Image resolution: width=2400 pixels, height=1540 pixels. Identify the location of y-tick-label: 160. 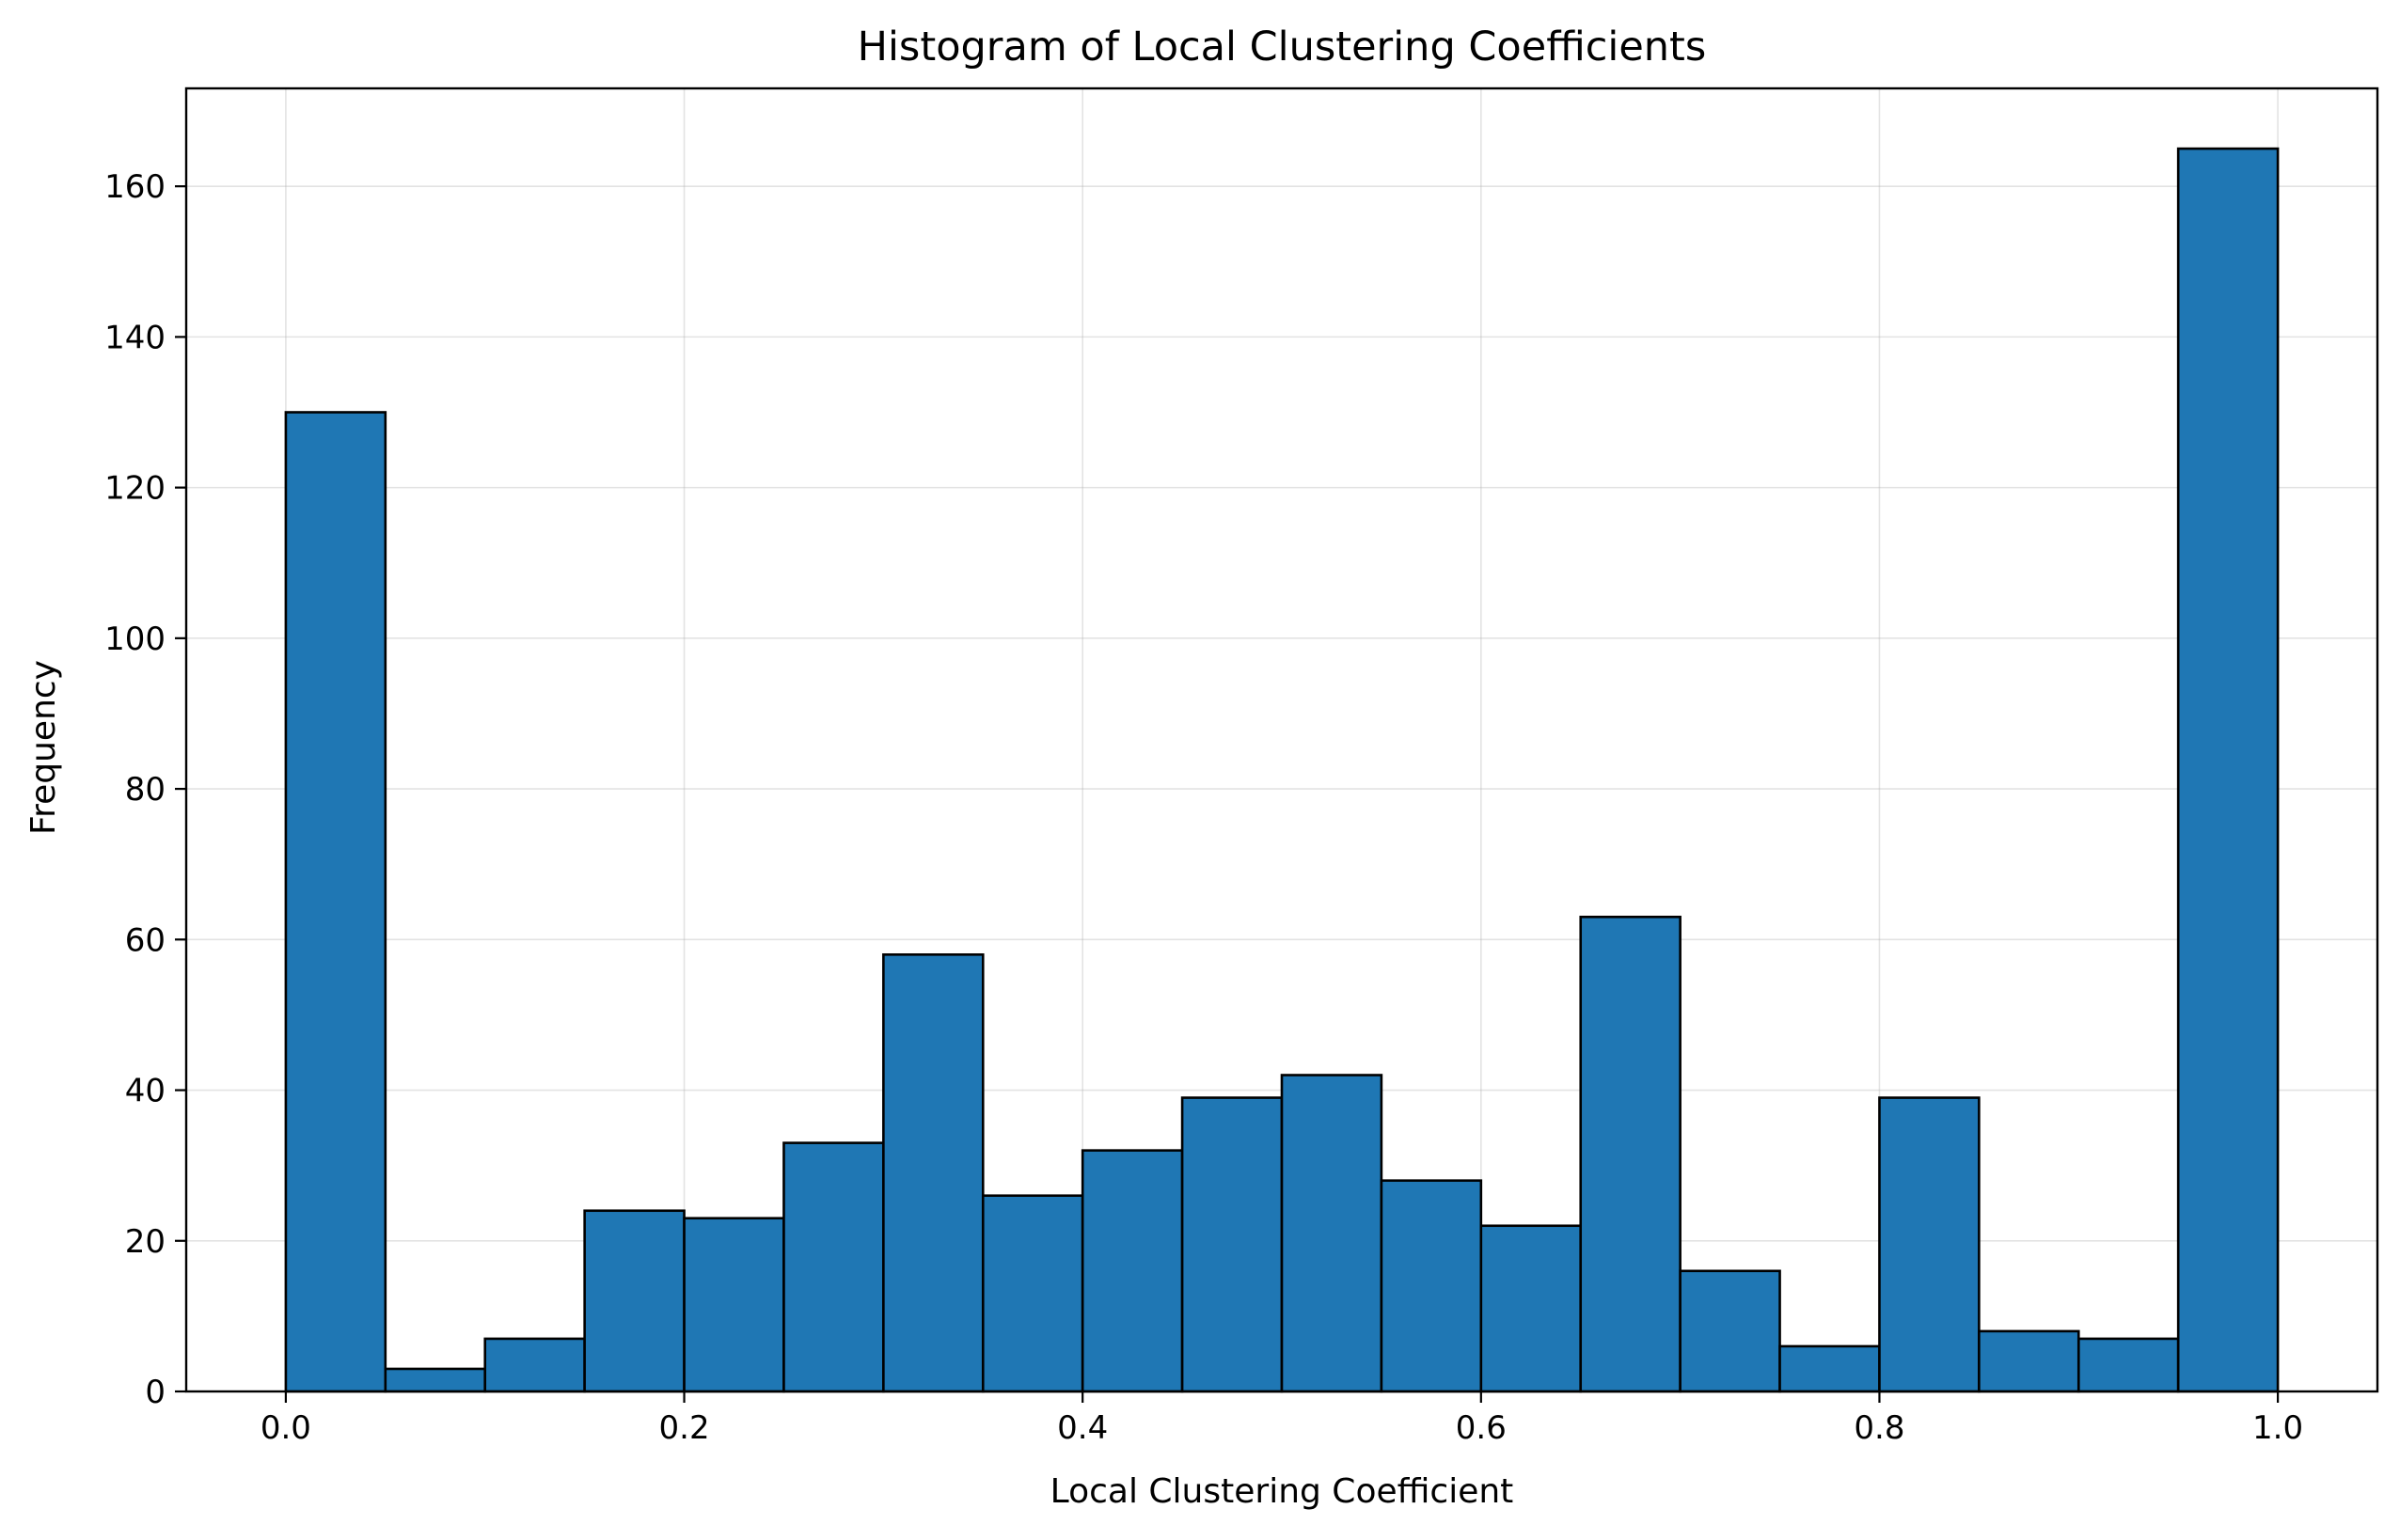
(135, 187).